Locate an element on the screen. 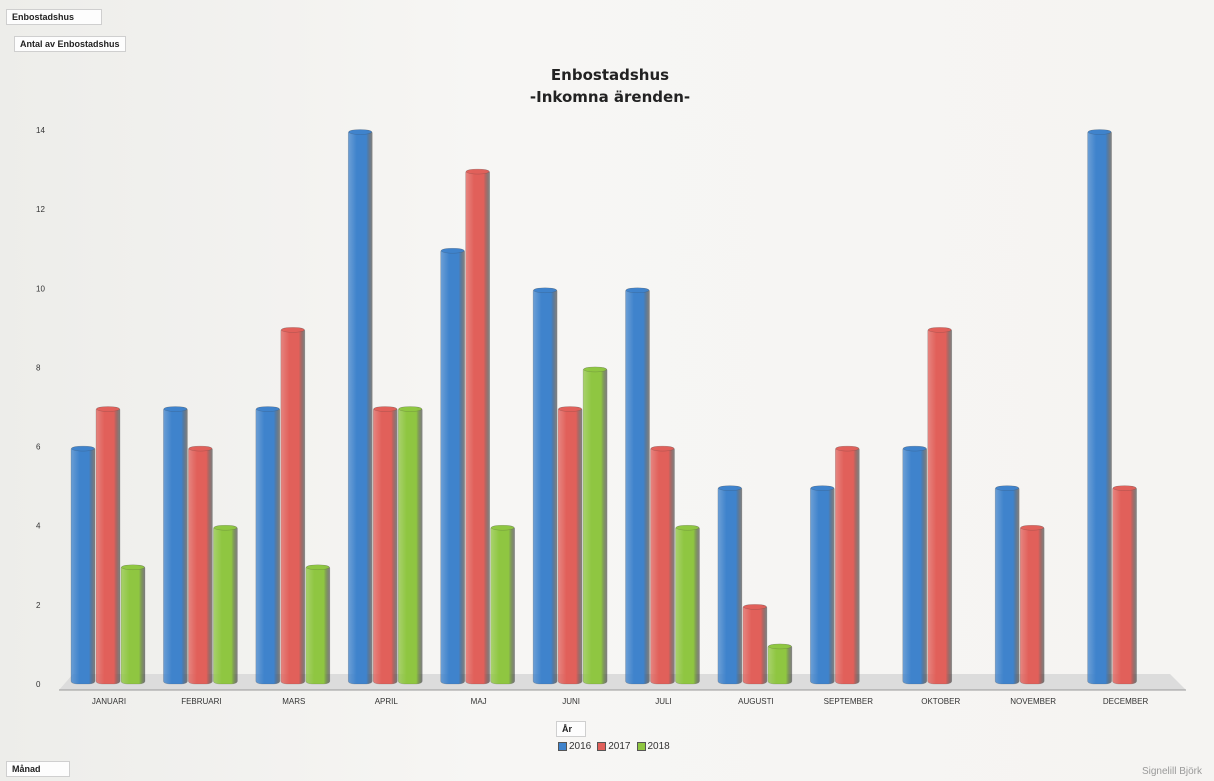 Image resolution: width=1214 pixels, height=781 pixels. bar-2016-september is located at coordinates (822, 585).